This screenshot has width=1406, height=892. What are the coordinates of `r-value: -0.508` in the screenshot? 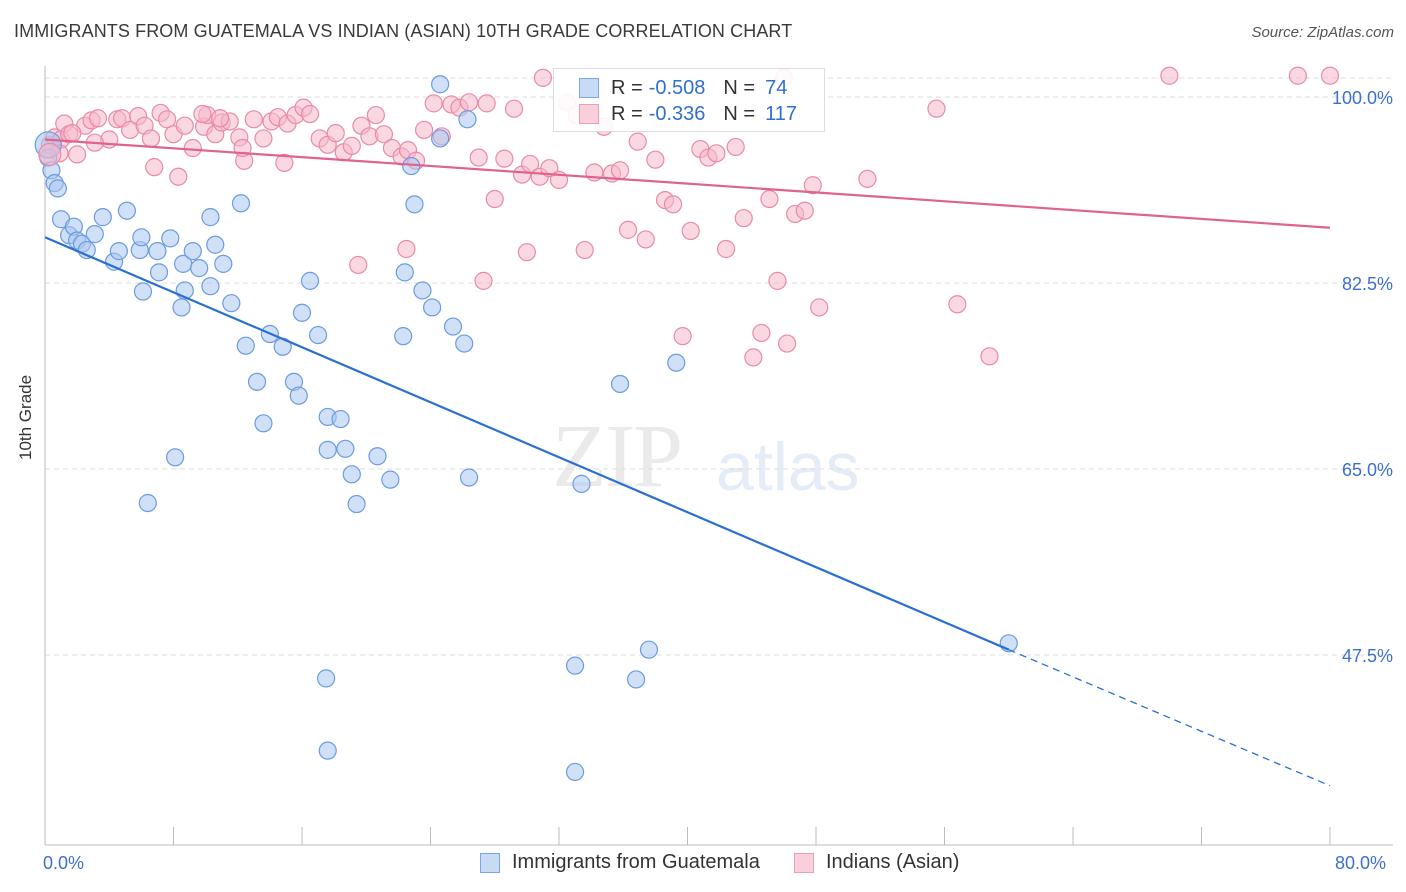 It's located at (677, 87).